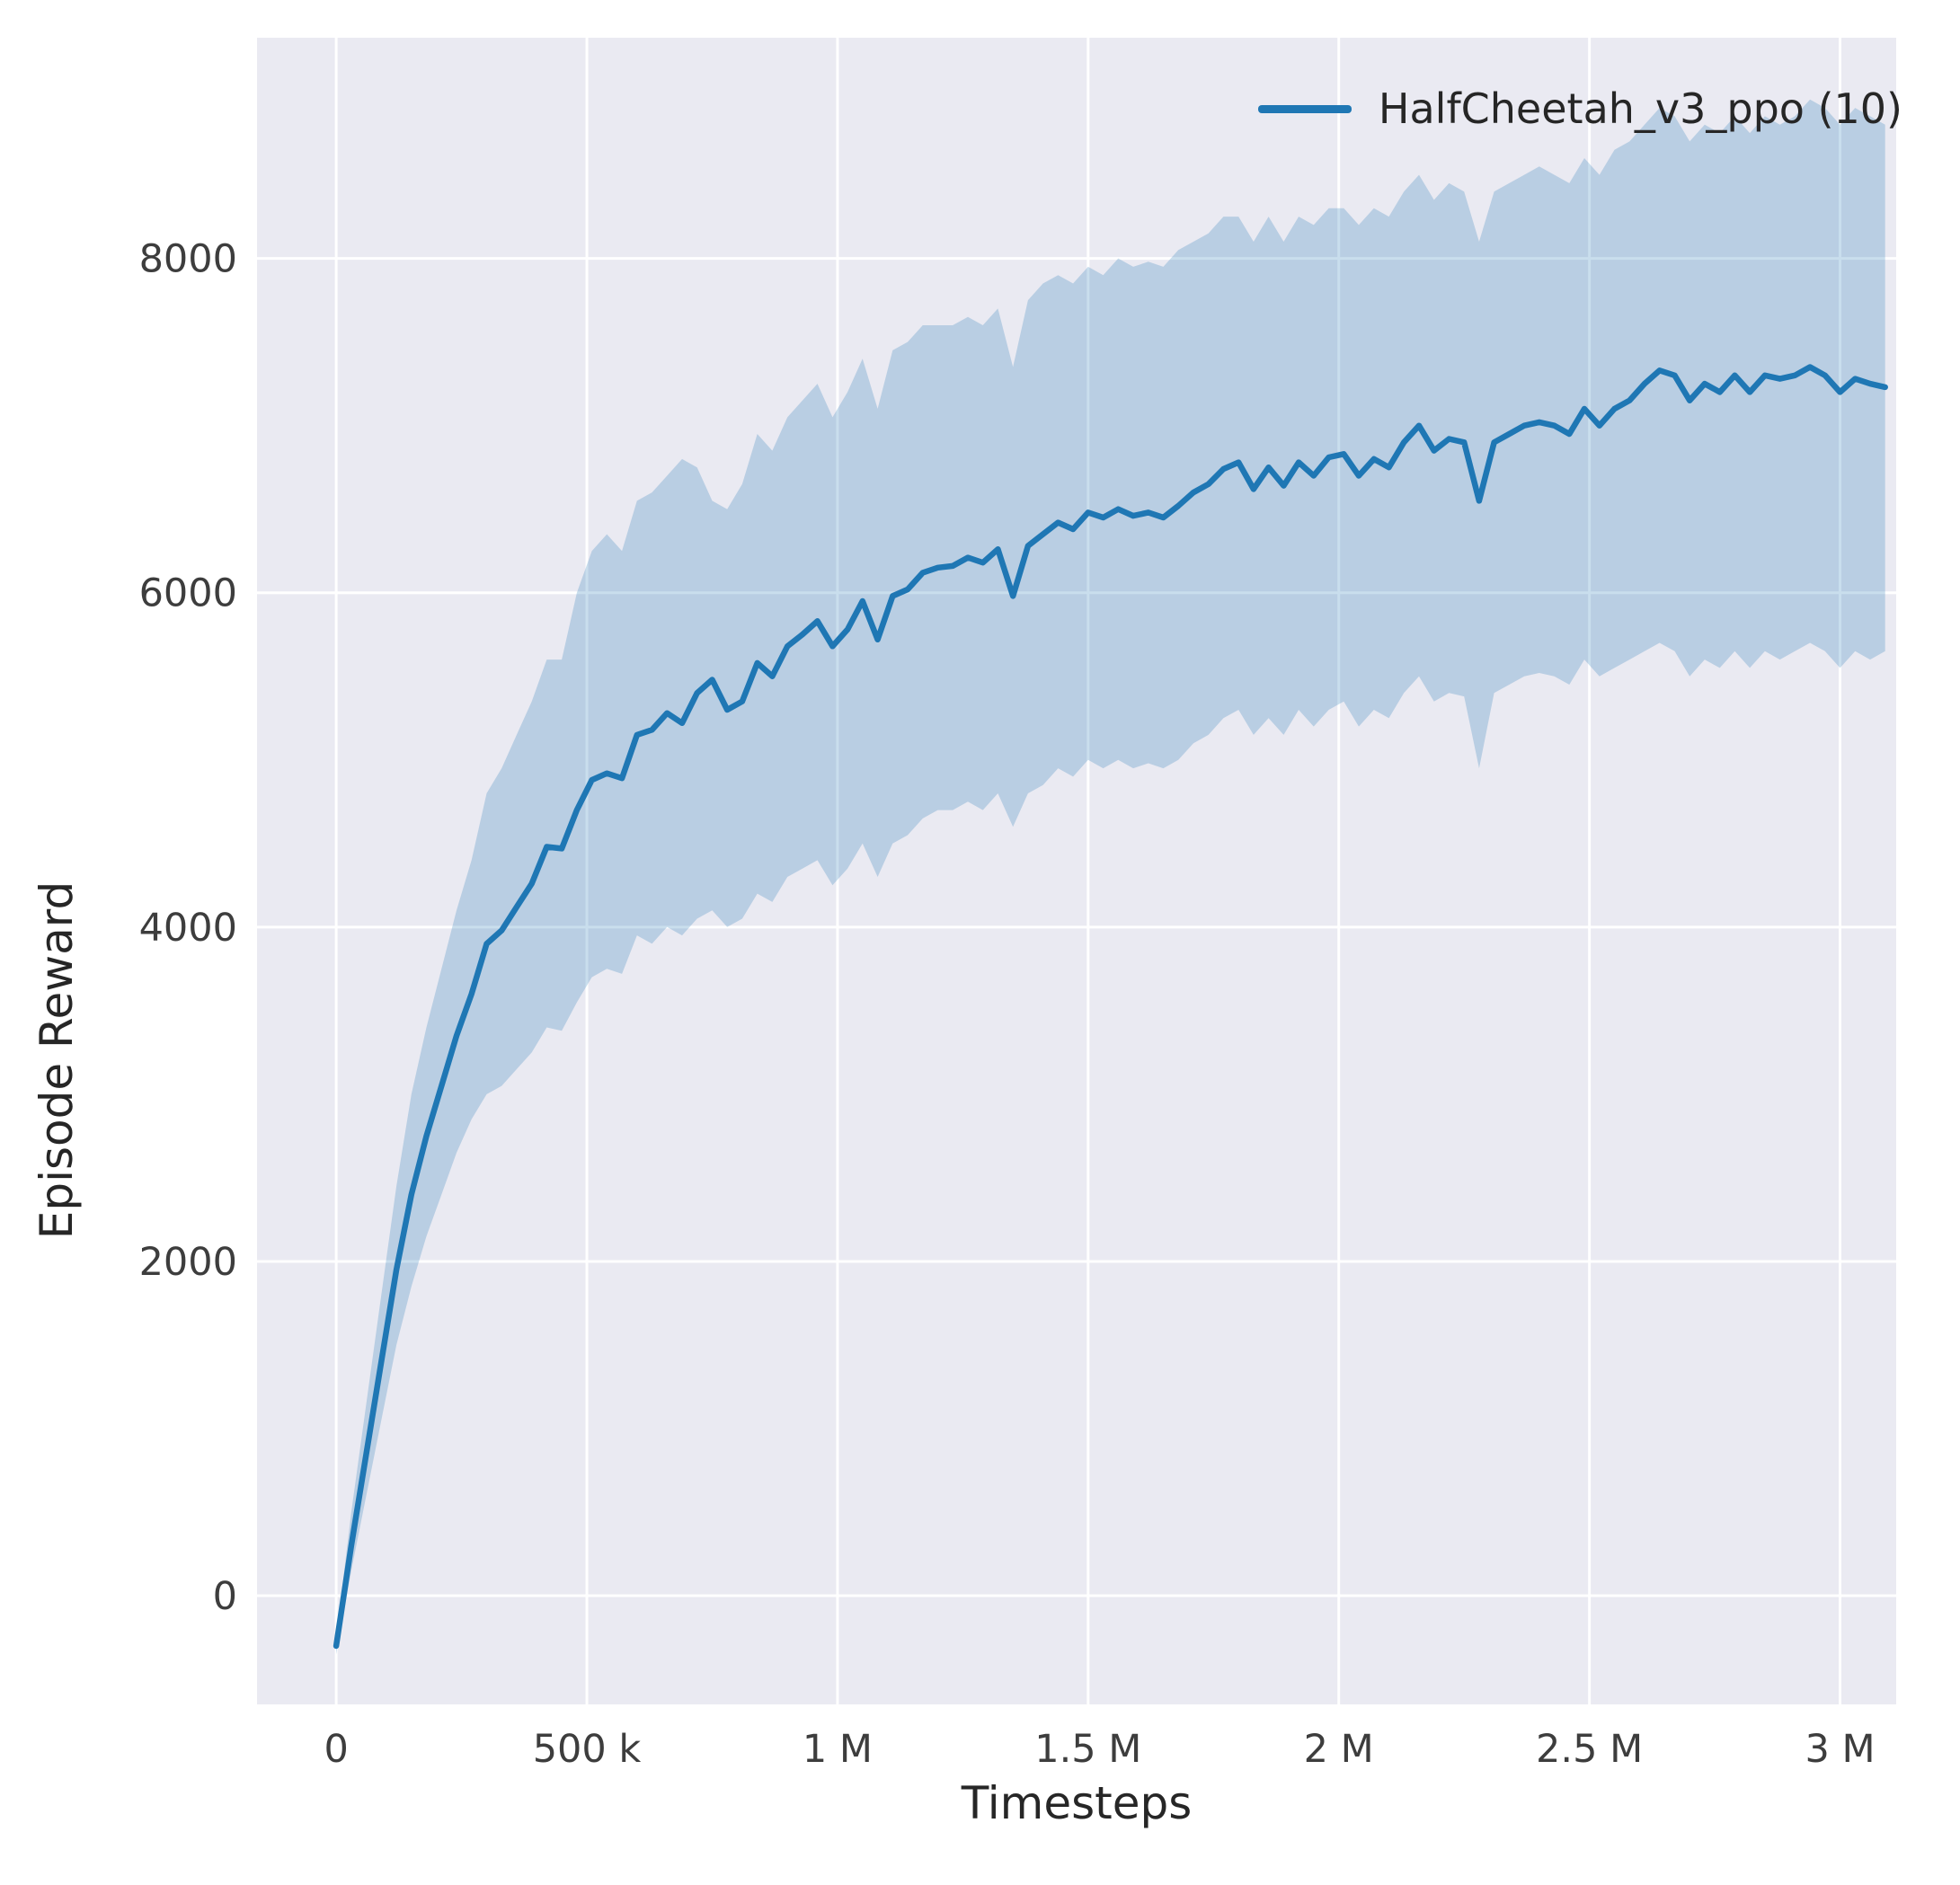  I want to click on y-tick-label: 4000, so click(188, 928).